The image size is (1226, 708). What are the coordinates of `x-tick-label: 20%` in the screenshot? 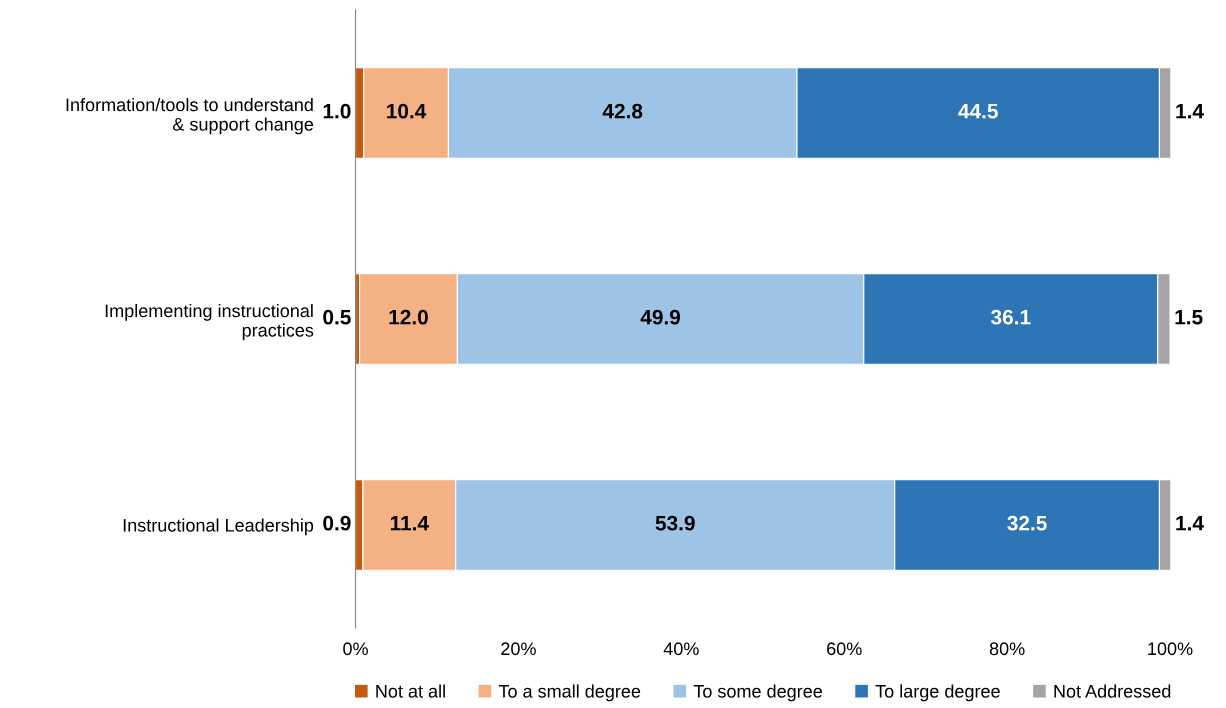 It's located at (518, 649).